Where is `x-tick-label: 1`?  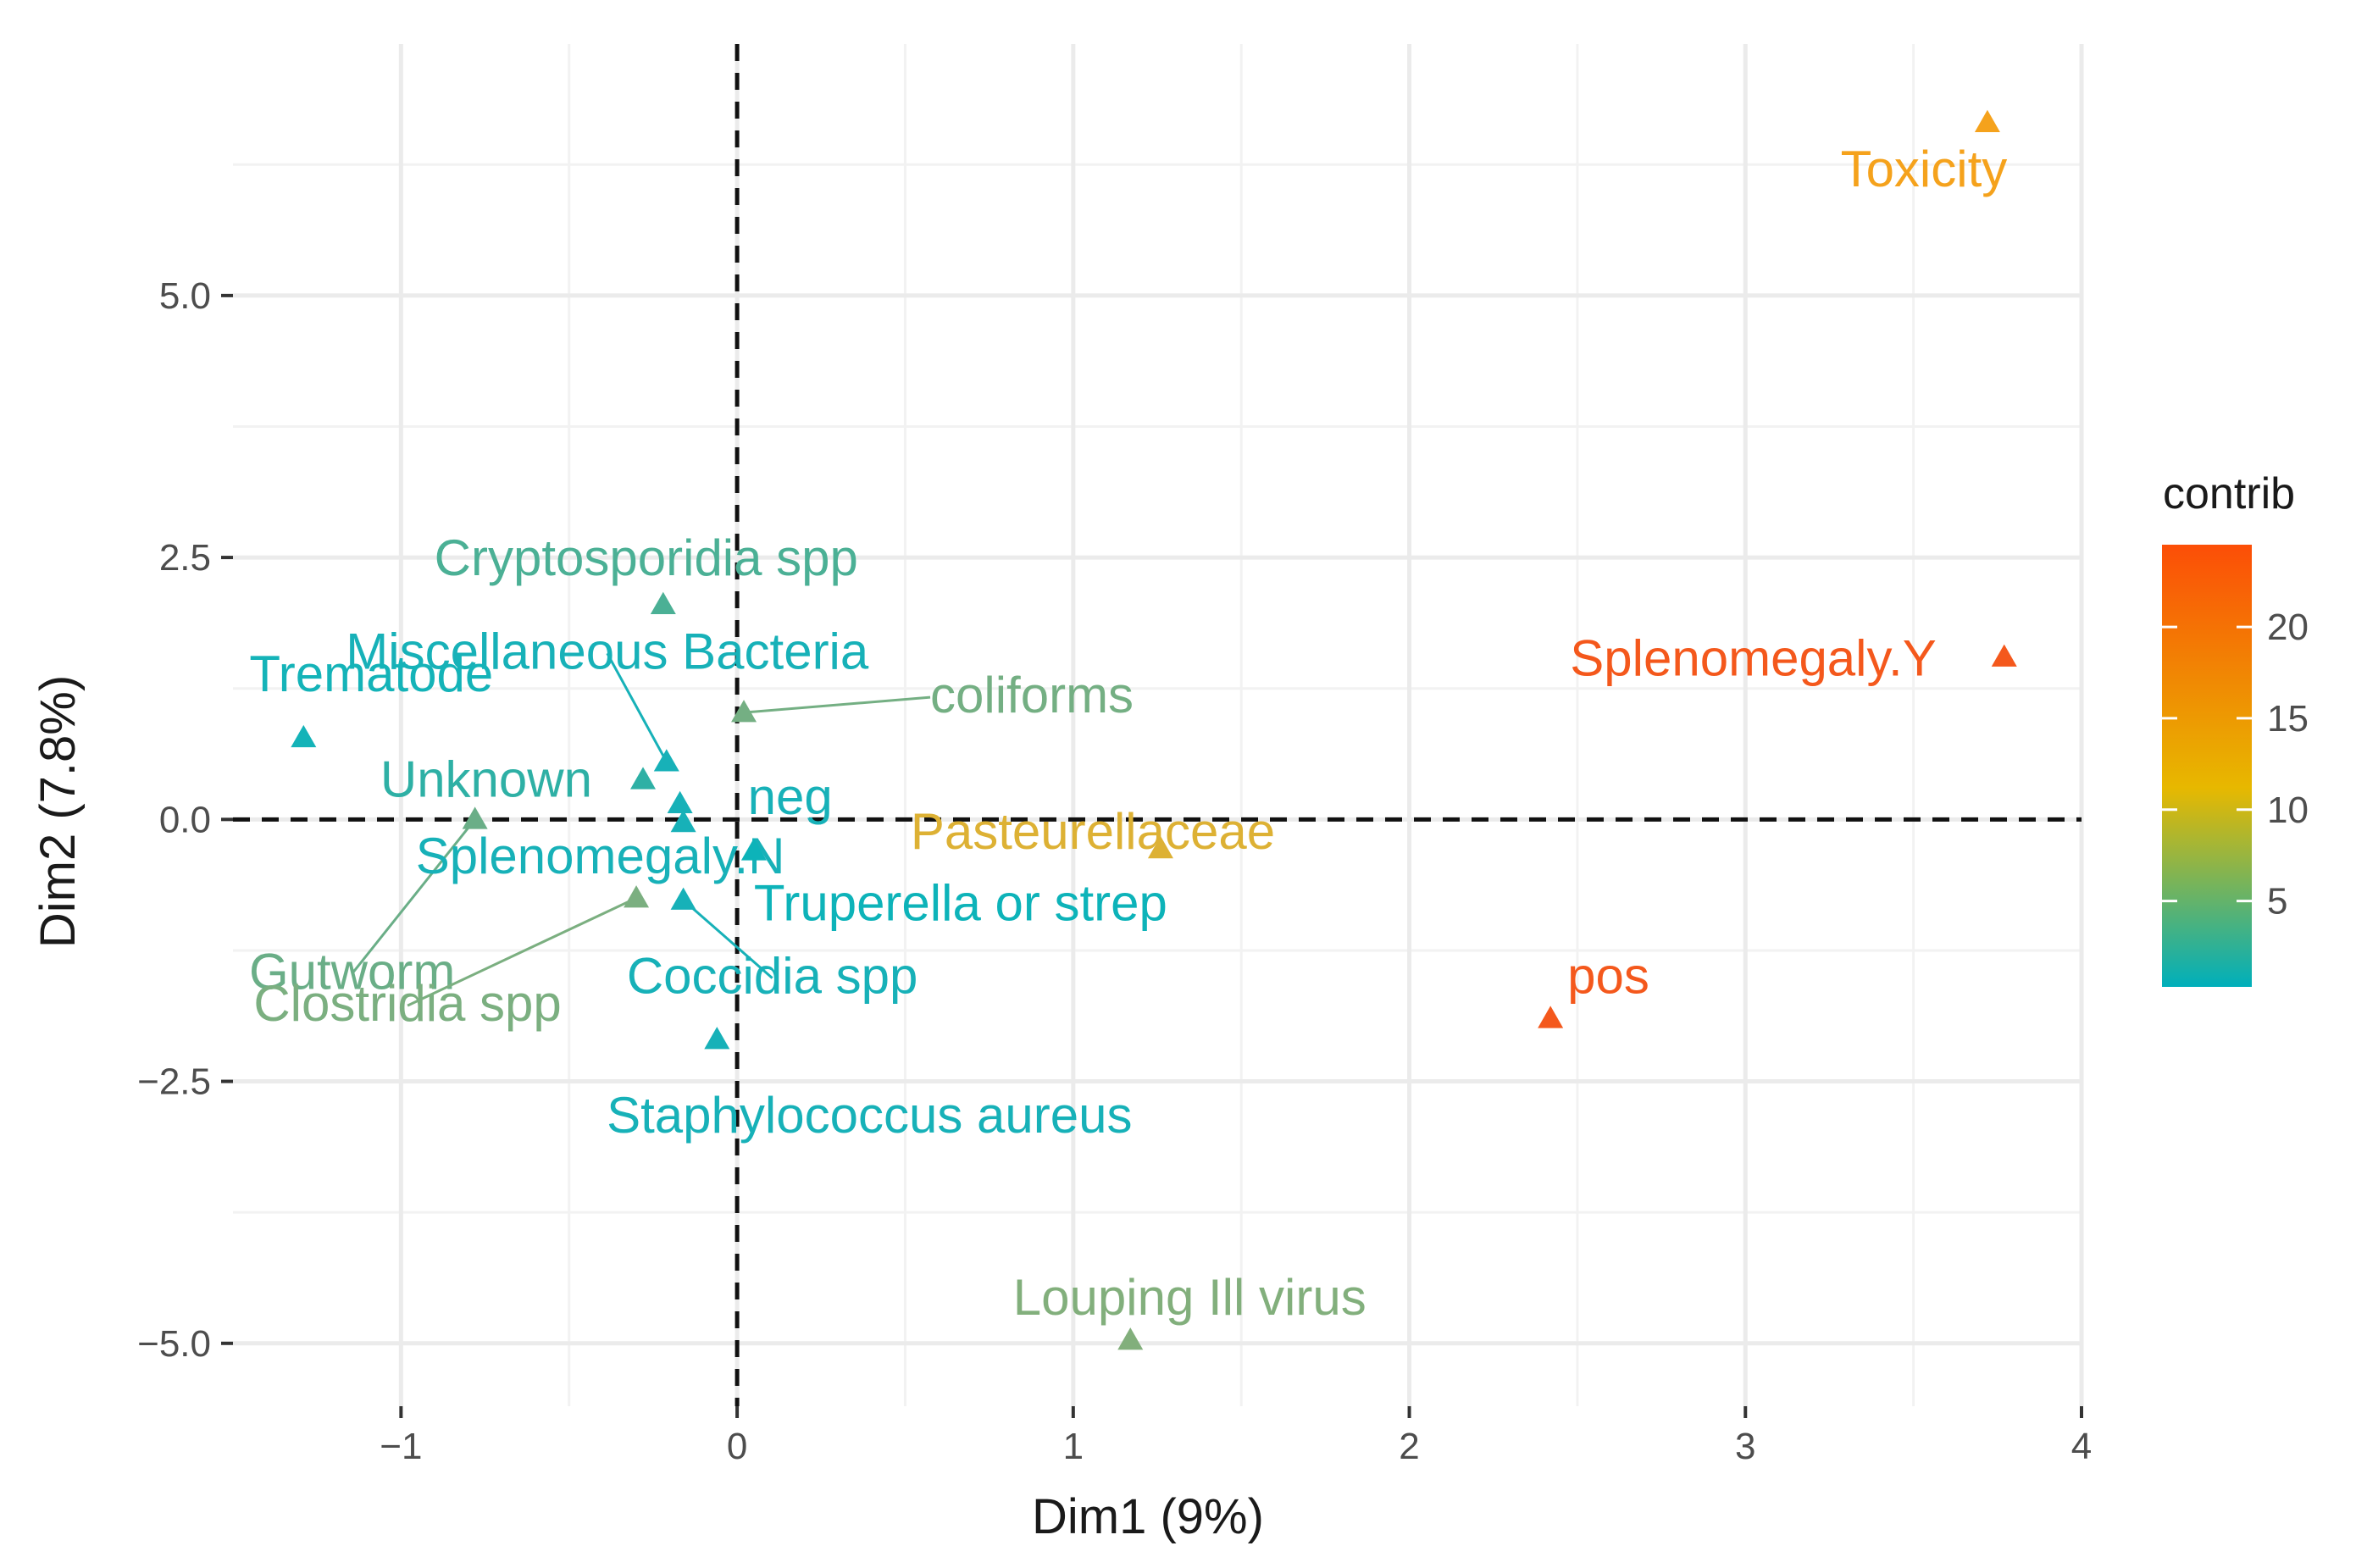 x-tick-label: 1 is located at coordinates (1073, 1446).